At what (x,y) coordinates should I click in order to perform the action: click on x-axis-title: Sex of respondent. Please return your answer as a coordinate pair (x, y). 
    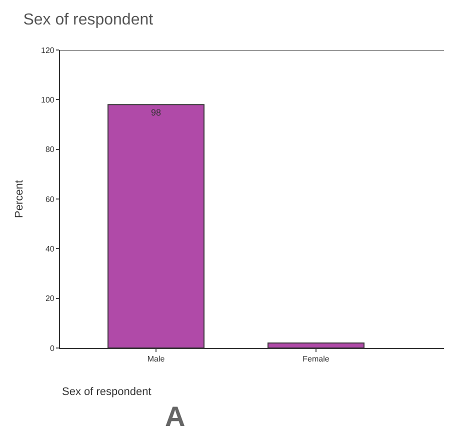
    Looking at the image, I should click on (107, 392).